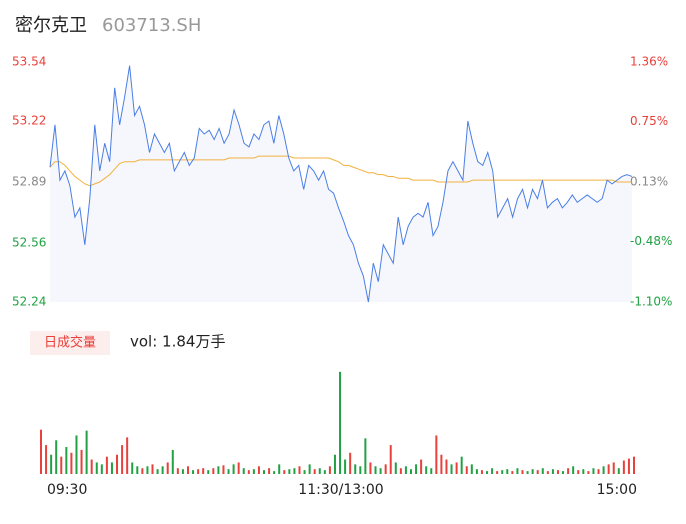  What do you see at coordinates (649, 62) in the screenshot?
I see `y2-tick-label: 1.36%` at bounding box center [649, 62].